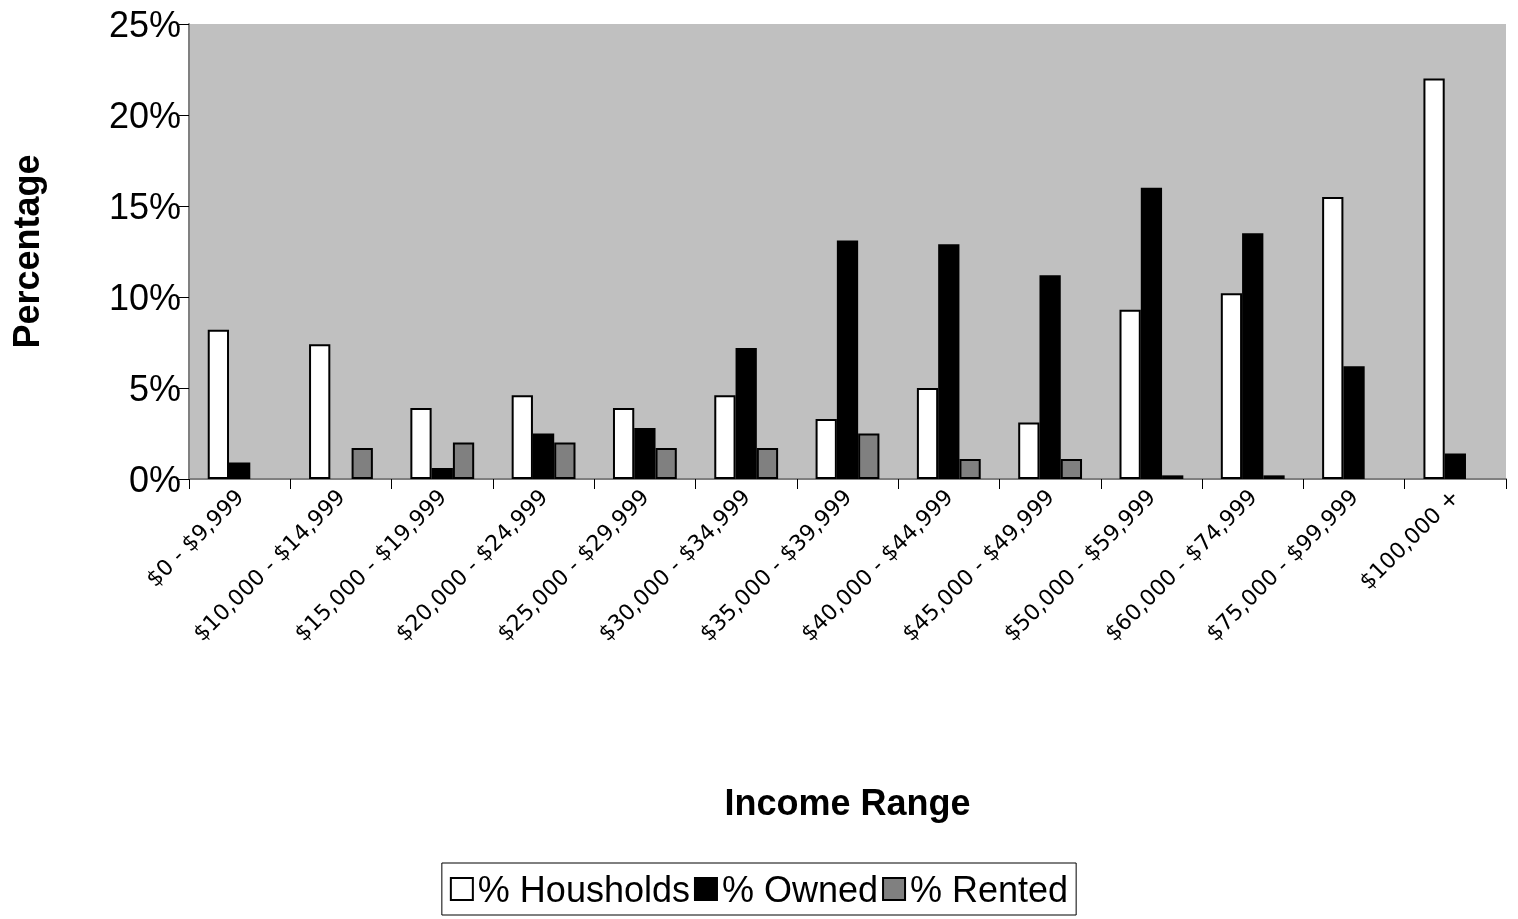 This screenshot has width=1518, height=919. What do you see at coordinates (144, 24) in the screenshot?
I see `y-tick-label: 25%` at bounding box center [144, 24].